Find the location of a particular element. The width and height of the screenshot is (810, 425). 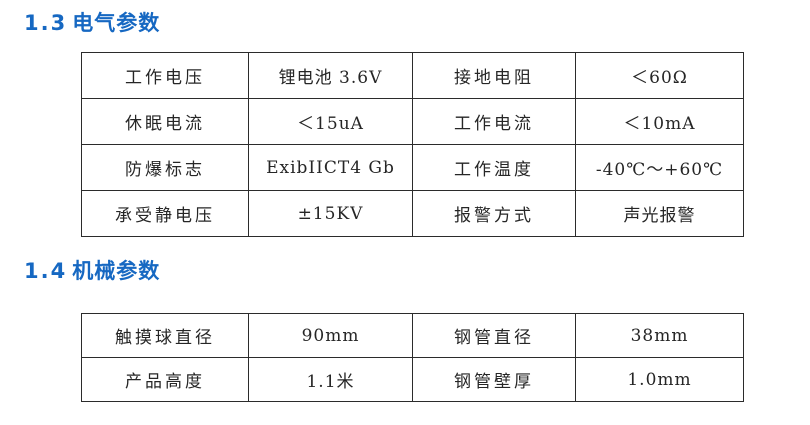

cell-value: ＜10mA is located at coordinates (659, 121).